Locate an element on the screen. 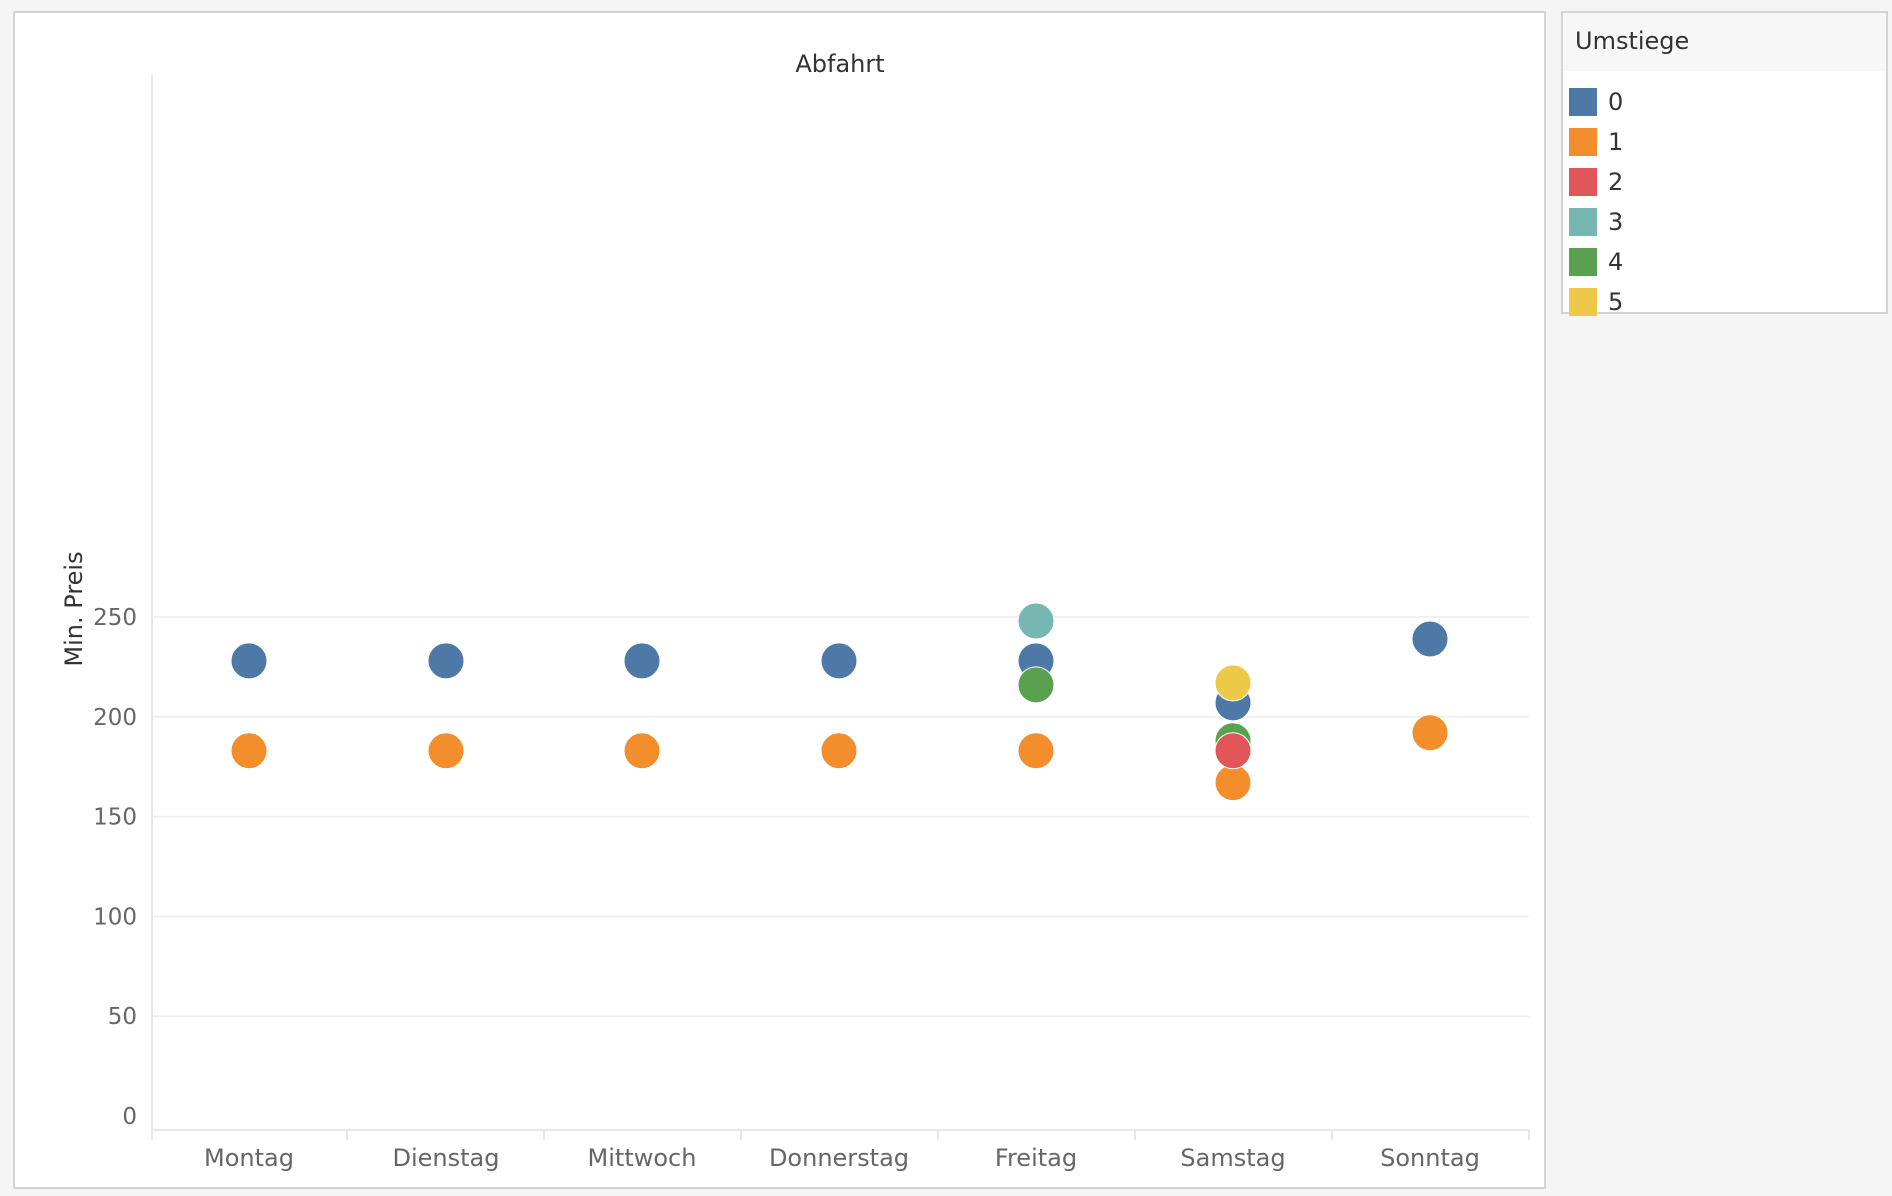  legend-item: 1 is located at coordinates (1596, 142).